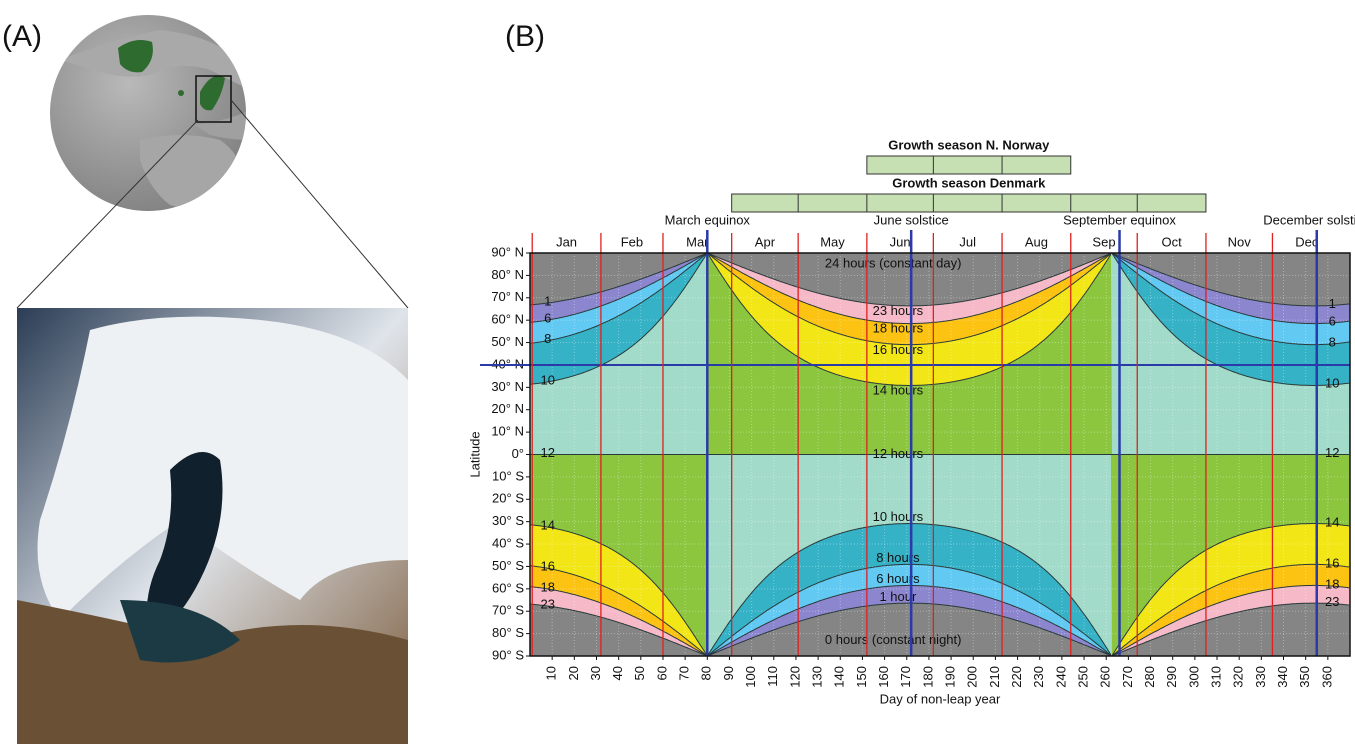  I want to click on contour-label-right: 1, so click(1332, 303).